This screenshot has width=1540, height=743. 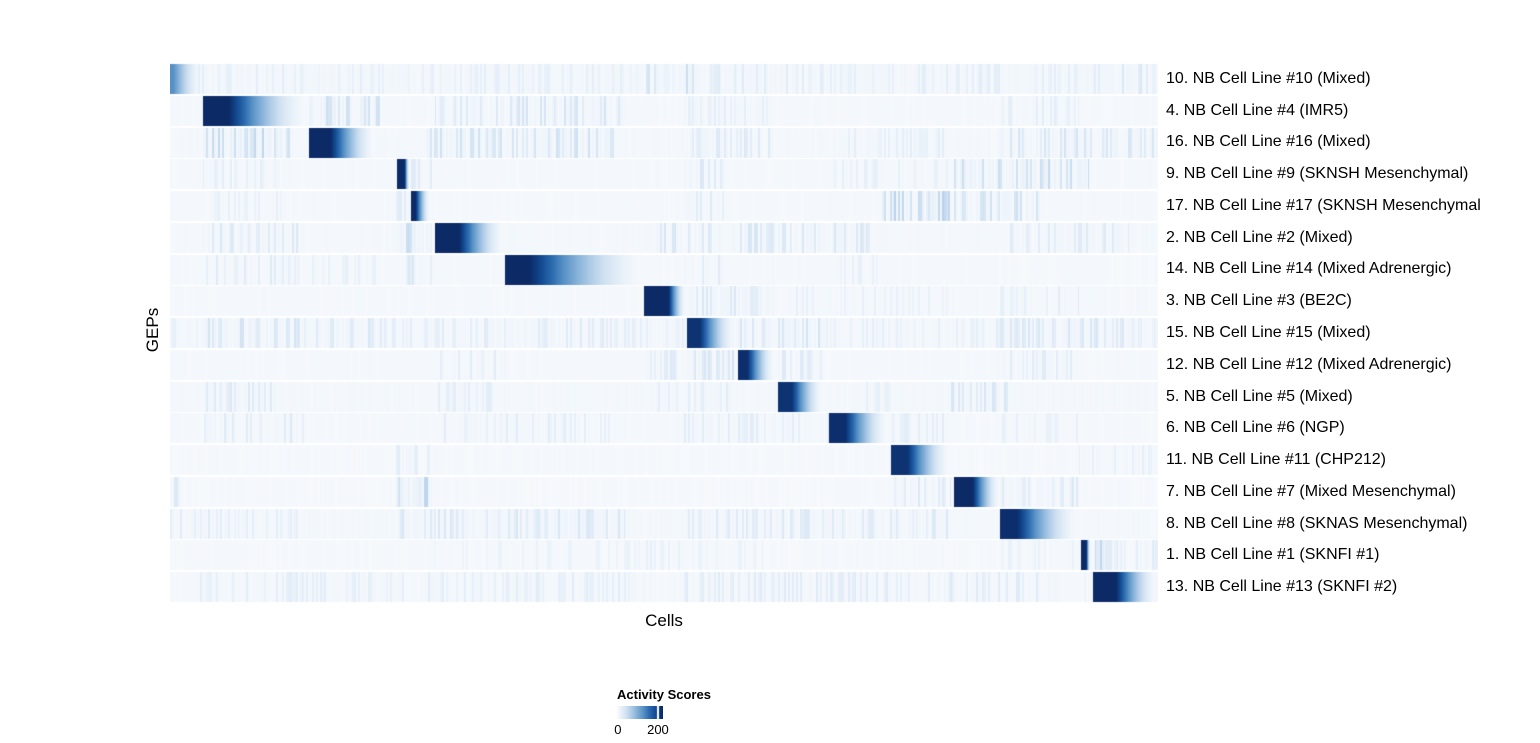 I want to click on row-label: 12. NB Cell Line #12 (Mixed Adrenergic), so click(x=1309, y=364).